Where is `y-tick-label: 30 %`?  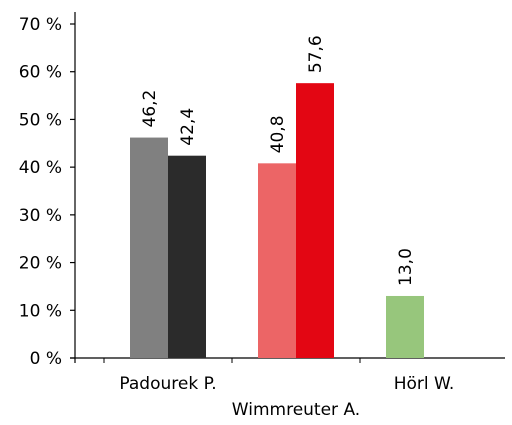
y-tick-label: 30 % is located at coordinates (40, 216).